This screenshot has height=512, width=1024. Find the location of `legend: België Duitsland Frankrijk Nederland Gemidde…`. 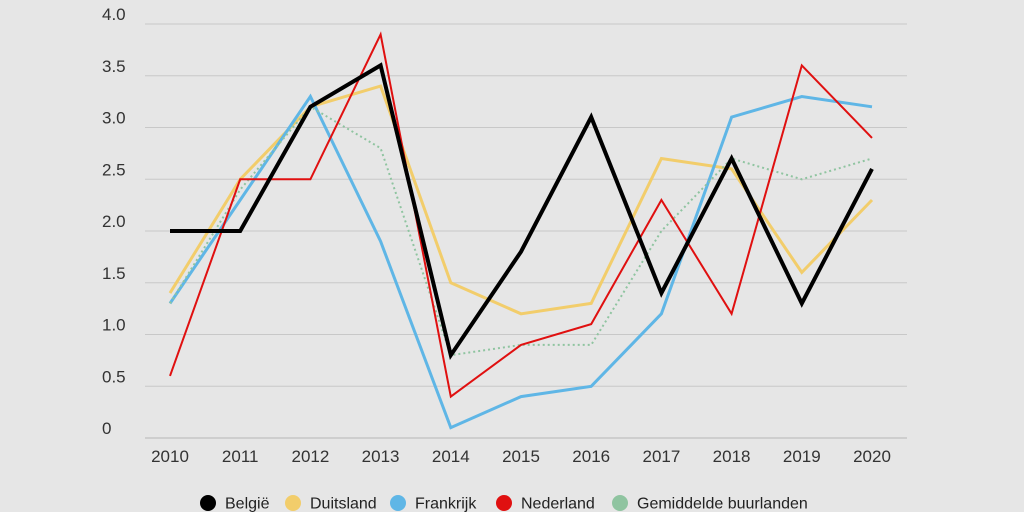

legend: België Duitsland Frankrijk Nederland Gemidde… is located at coordinates (504, 503).